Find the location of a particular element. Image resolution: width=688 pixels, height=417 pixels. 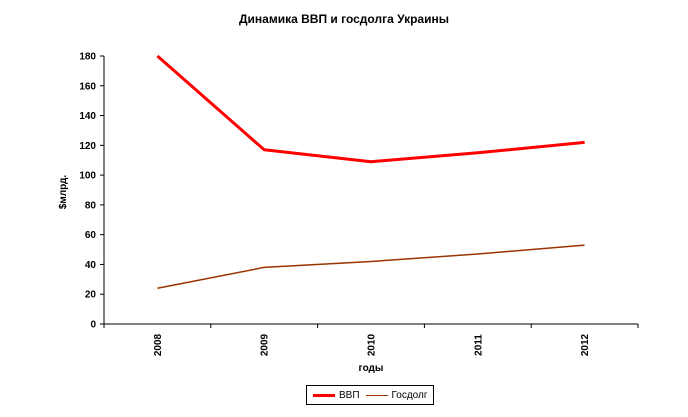

x-tick-label: 2011 is located at coordinates (478, 345).